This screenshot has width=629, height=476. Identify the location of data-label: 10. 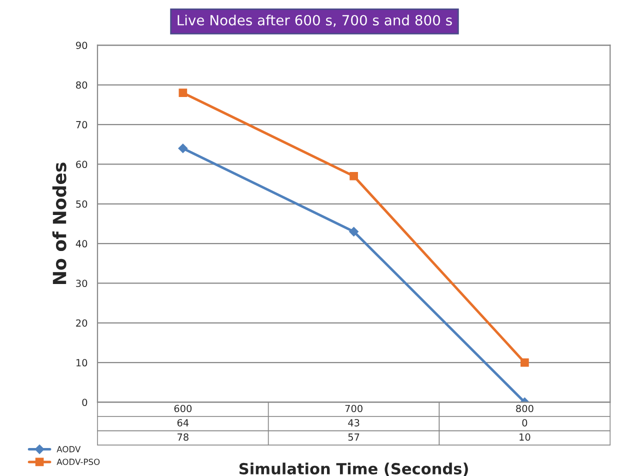
(525, 437).